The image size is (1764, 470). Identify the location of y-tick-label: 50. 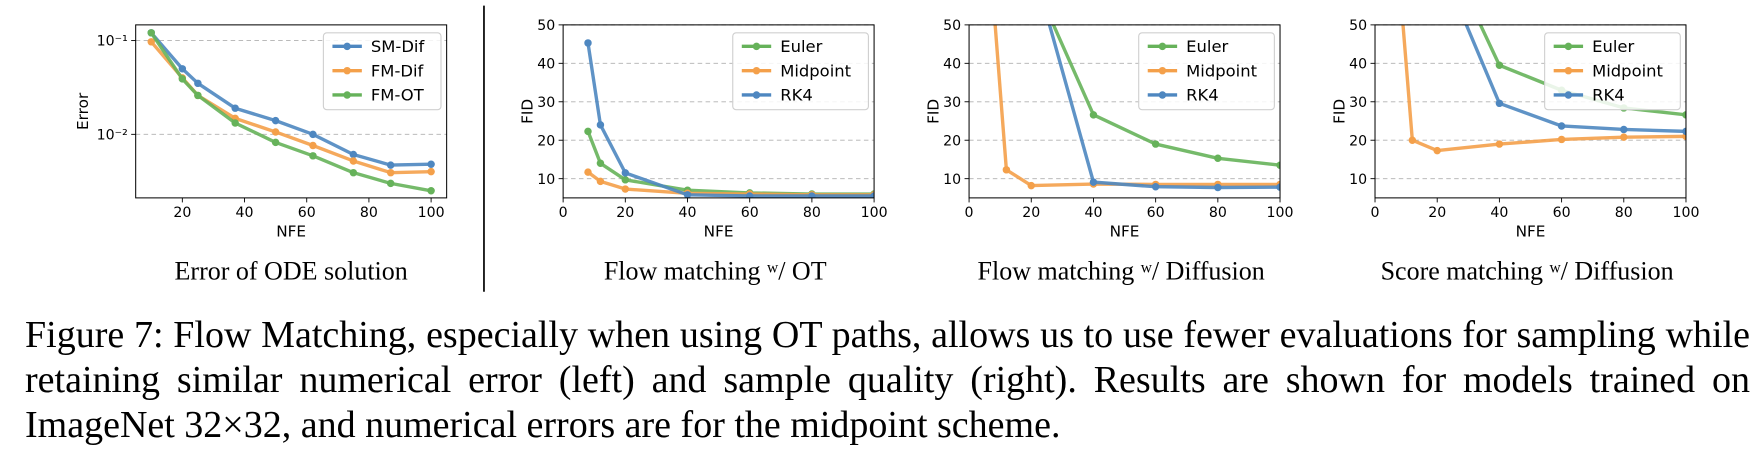
(952, 26).